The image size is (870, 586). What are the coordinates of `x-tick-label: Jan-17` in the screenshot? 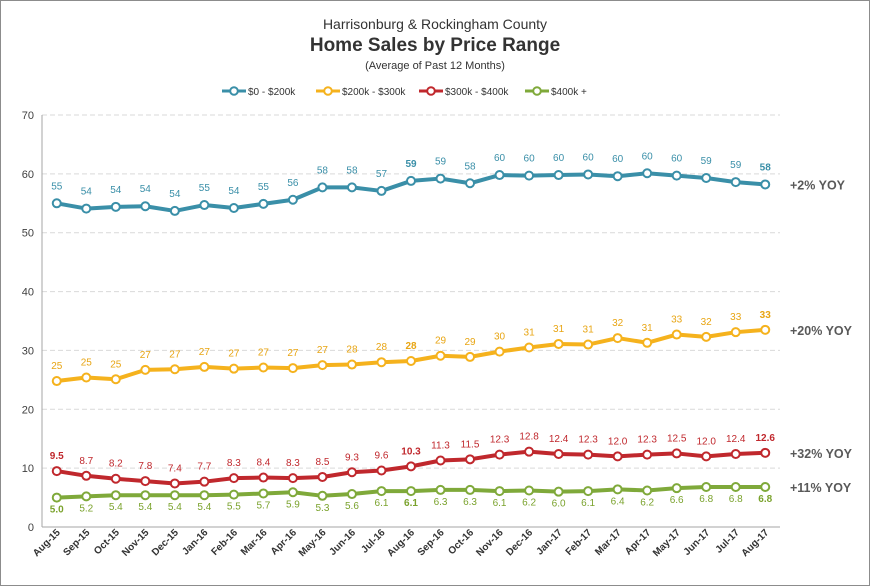 It's located at (550, 542).